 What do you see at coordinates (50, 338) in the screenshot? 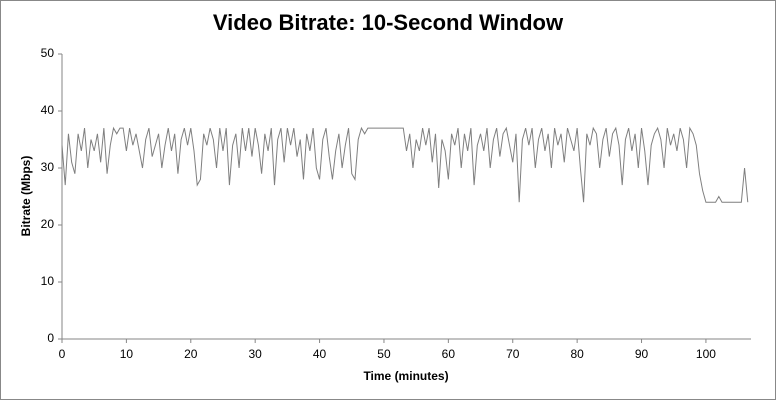
I see `y-tick-label: 0` at bounding box center [50, 338].